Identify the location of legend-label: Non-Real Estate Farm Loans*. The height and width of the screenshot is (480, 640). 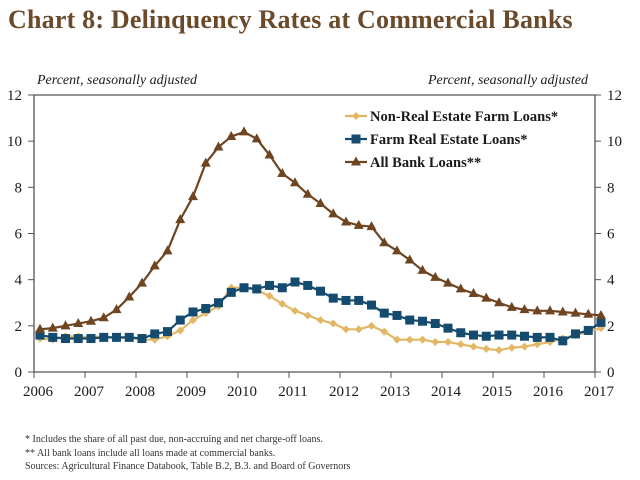
(464, 117).